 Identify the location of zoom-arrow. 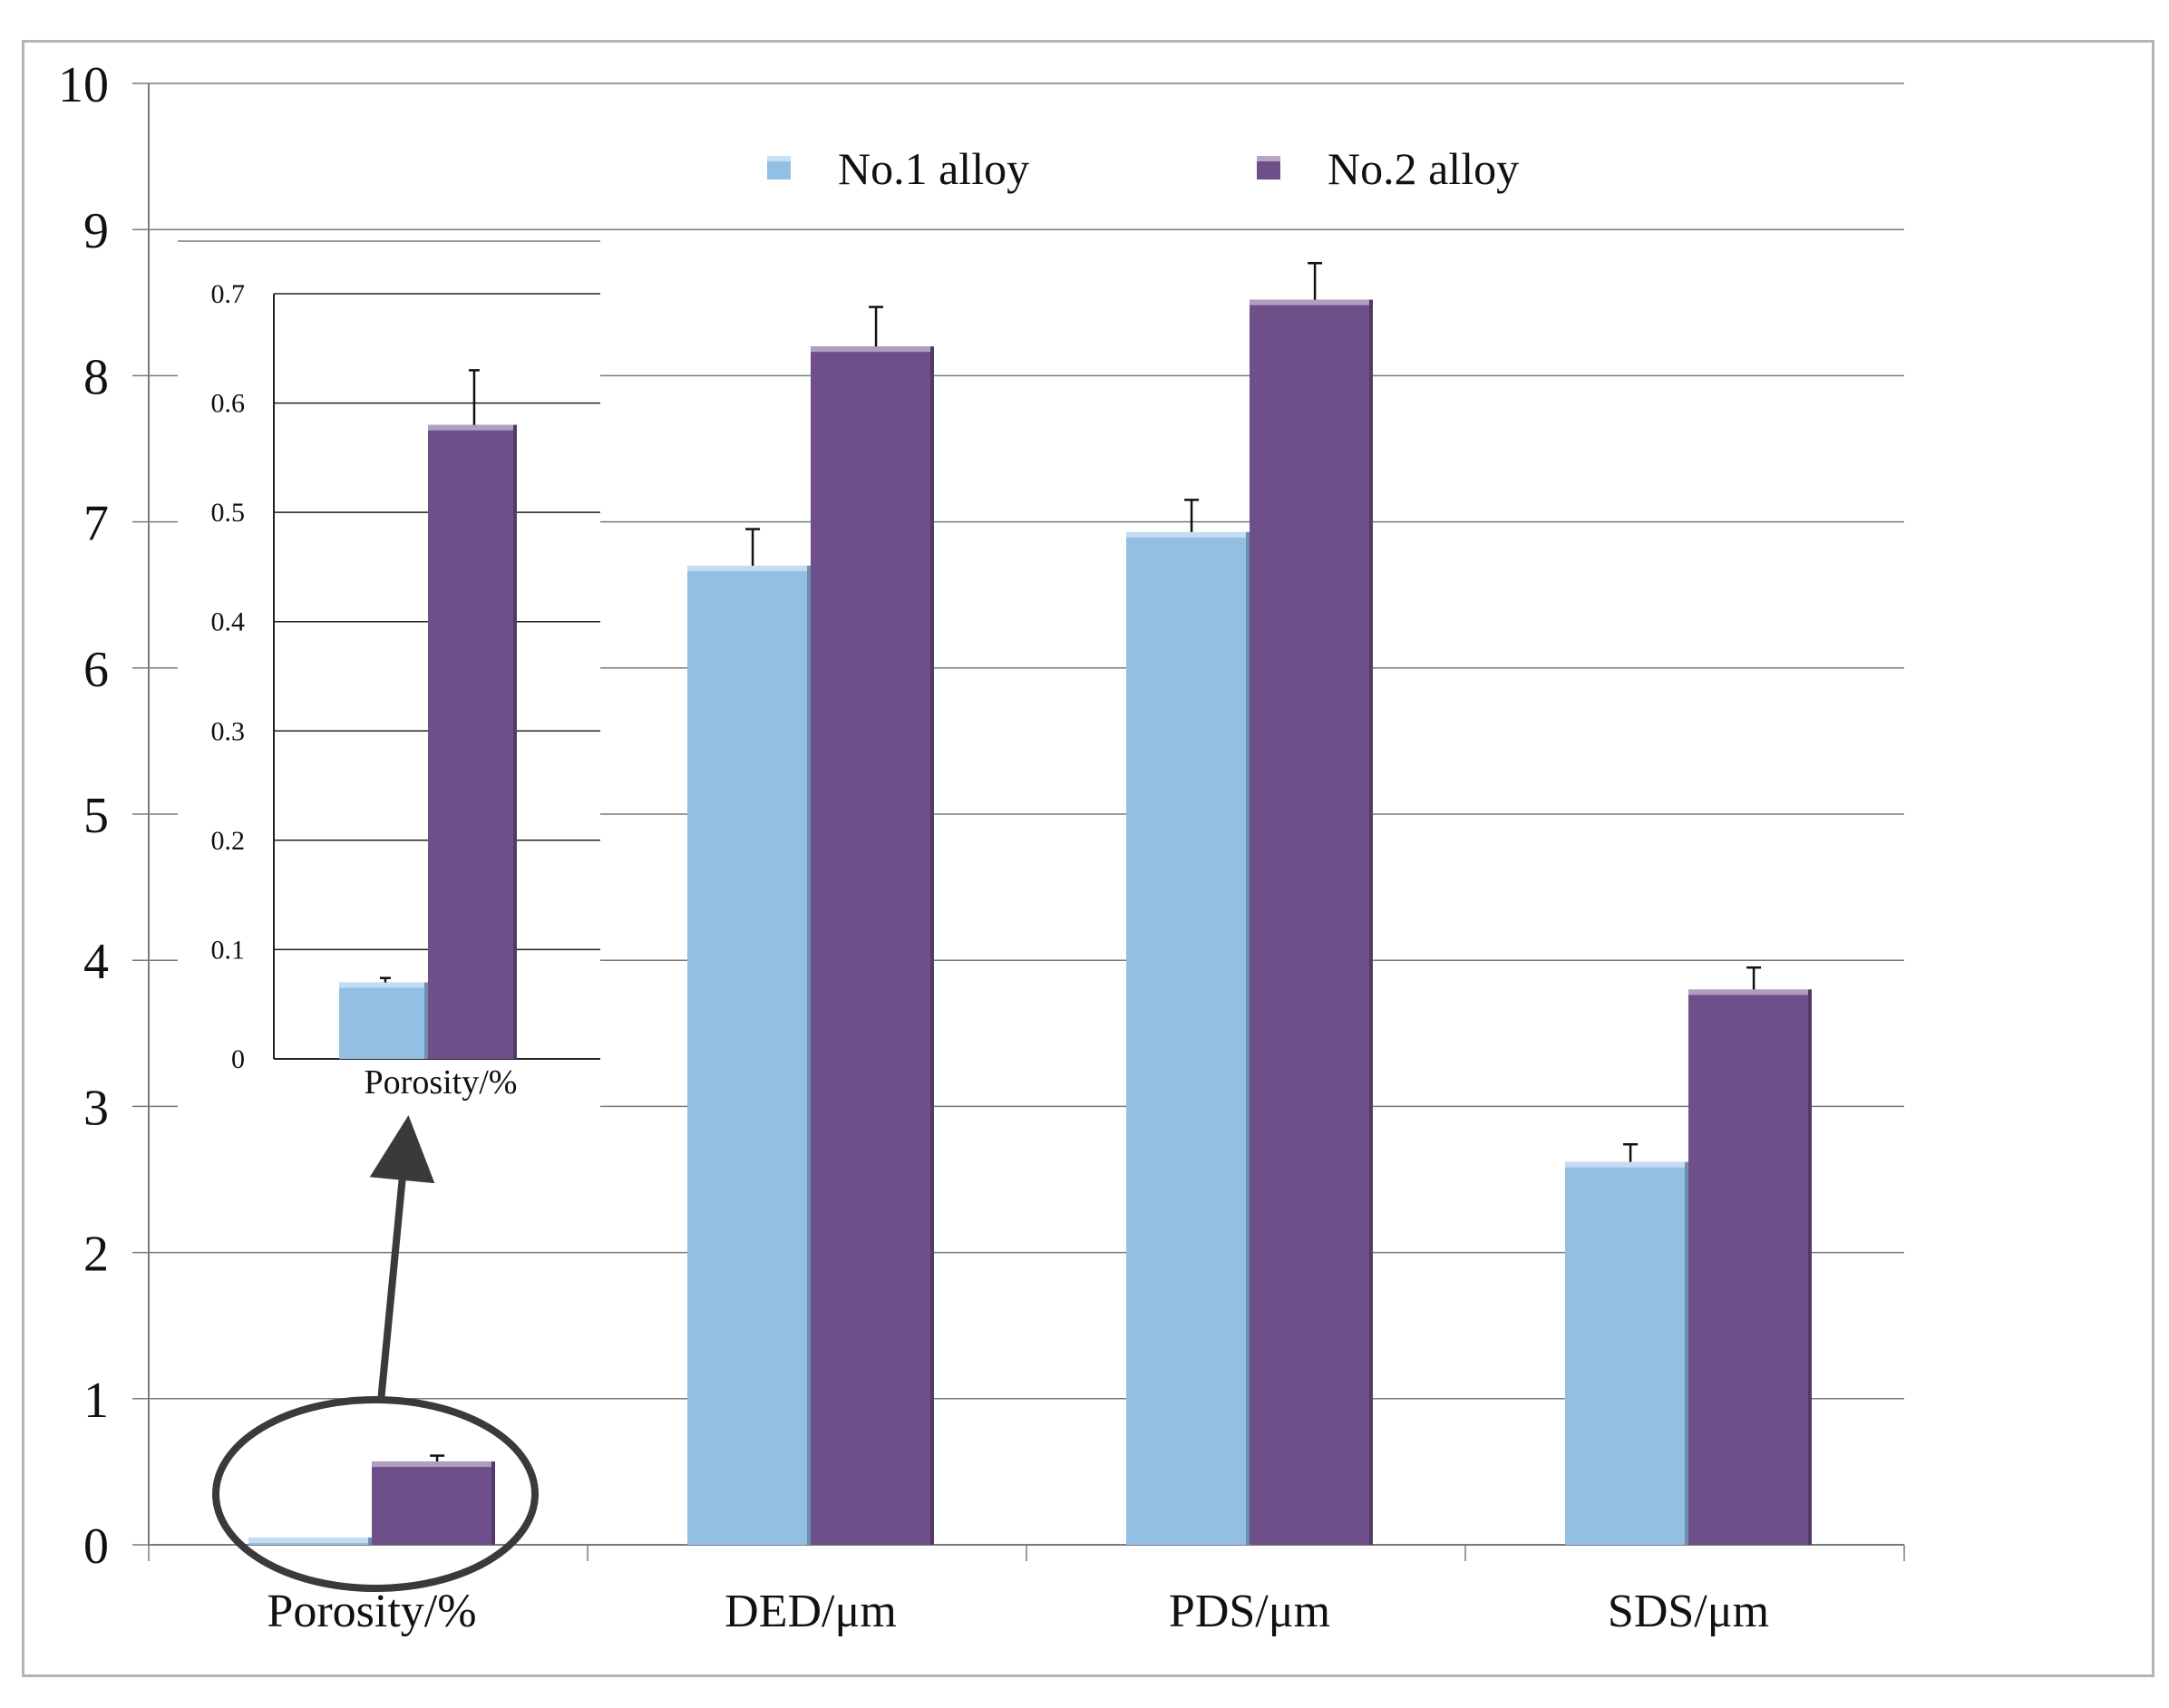
(402, 1258).